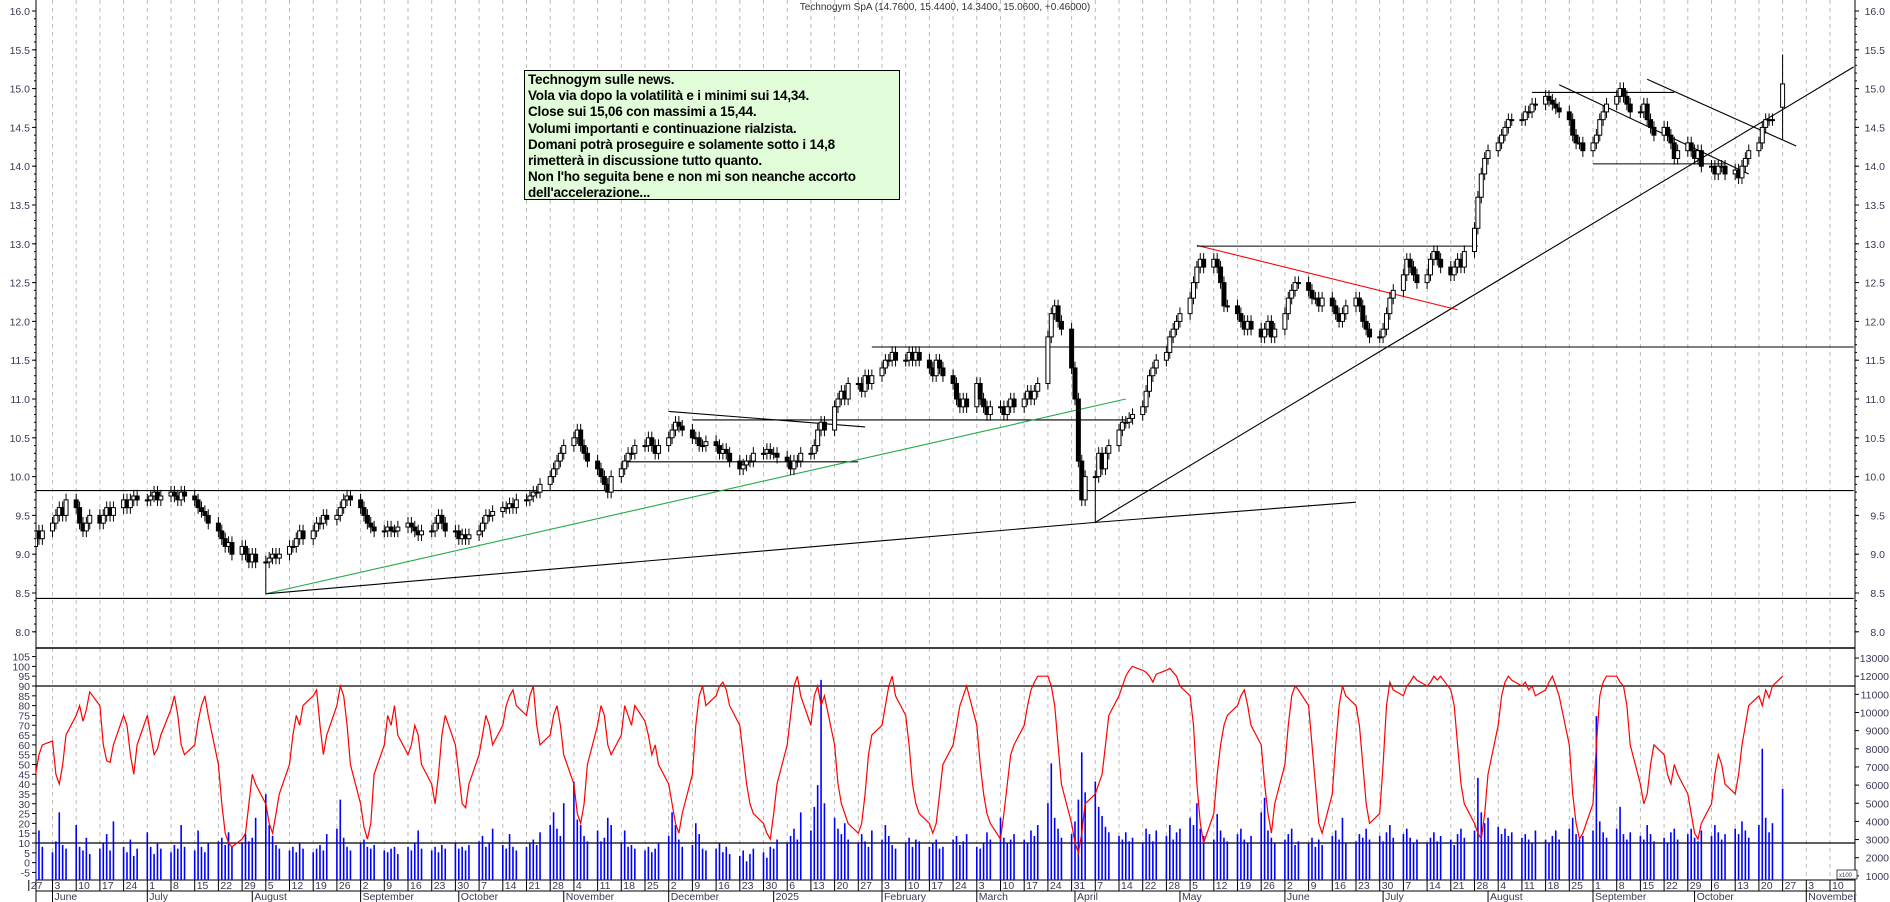 The image size is (1890, 902). I want to click on price-tick-label: 12.5, so click(20, 284).